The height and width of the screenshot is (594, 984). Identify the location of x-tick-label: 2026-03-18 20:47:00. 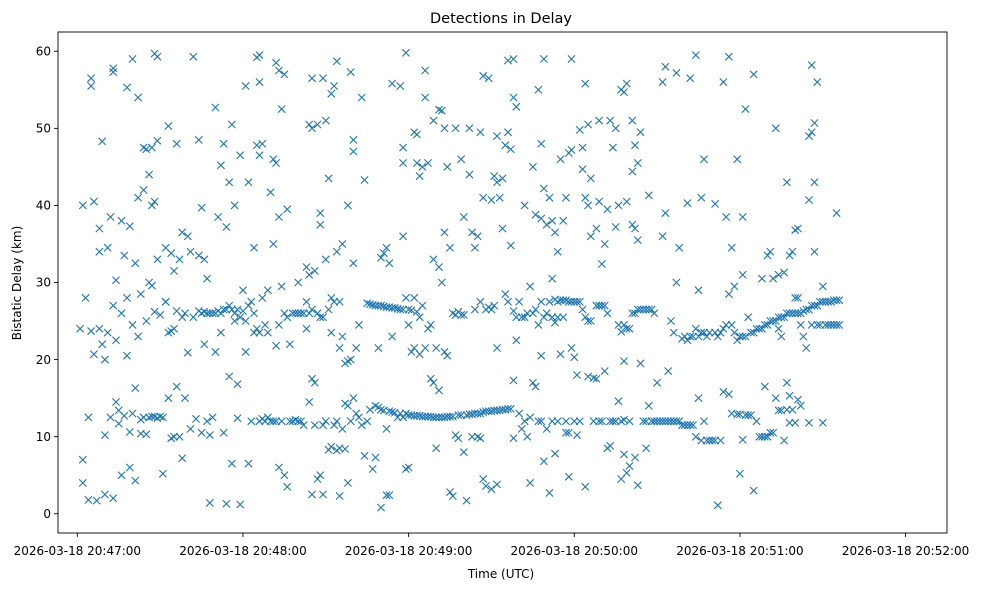
(77, 551).